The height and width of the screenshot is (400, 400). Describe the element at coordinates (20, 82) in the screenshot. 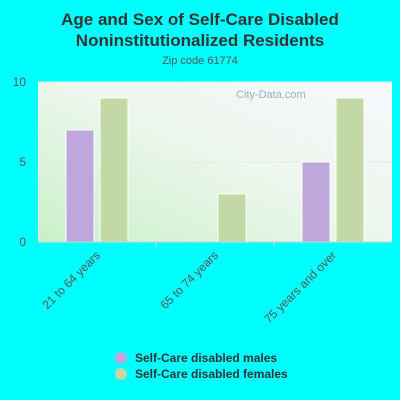

I see `y-tick-label: 10` at that location.